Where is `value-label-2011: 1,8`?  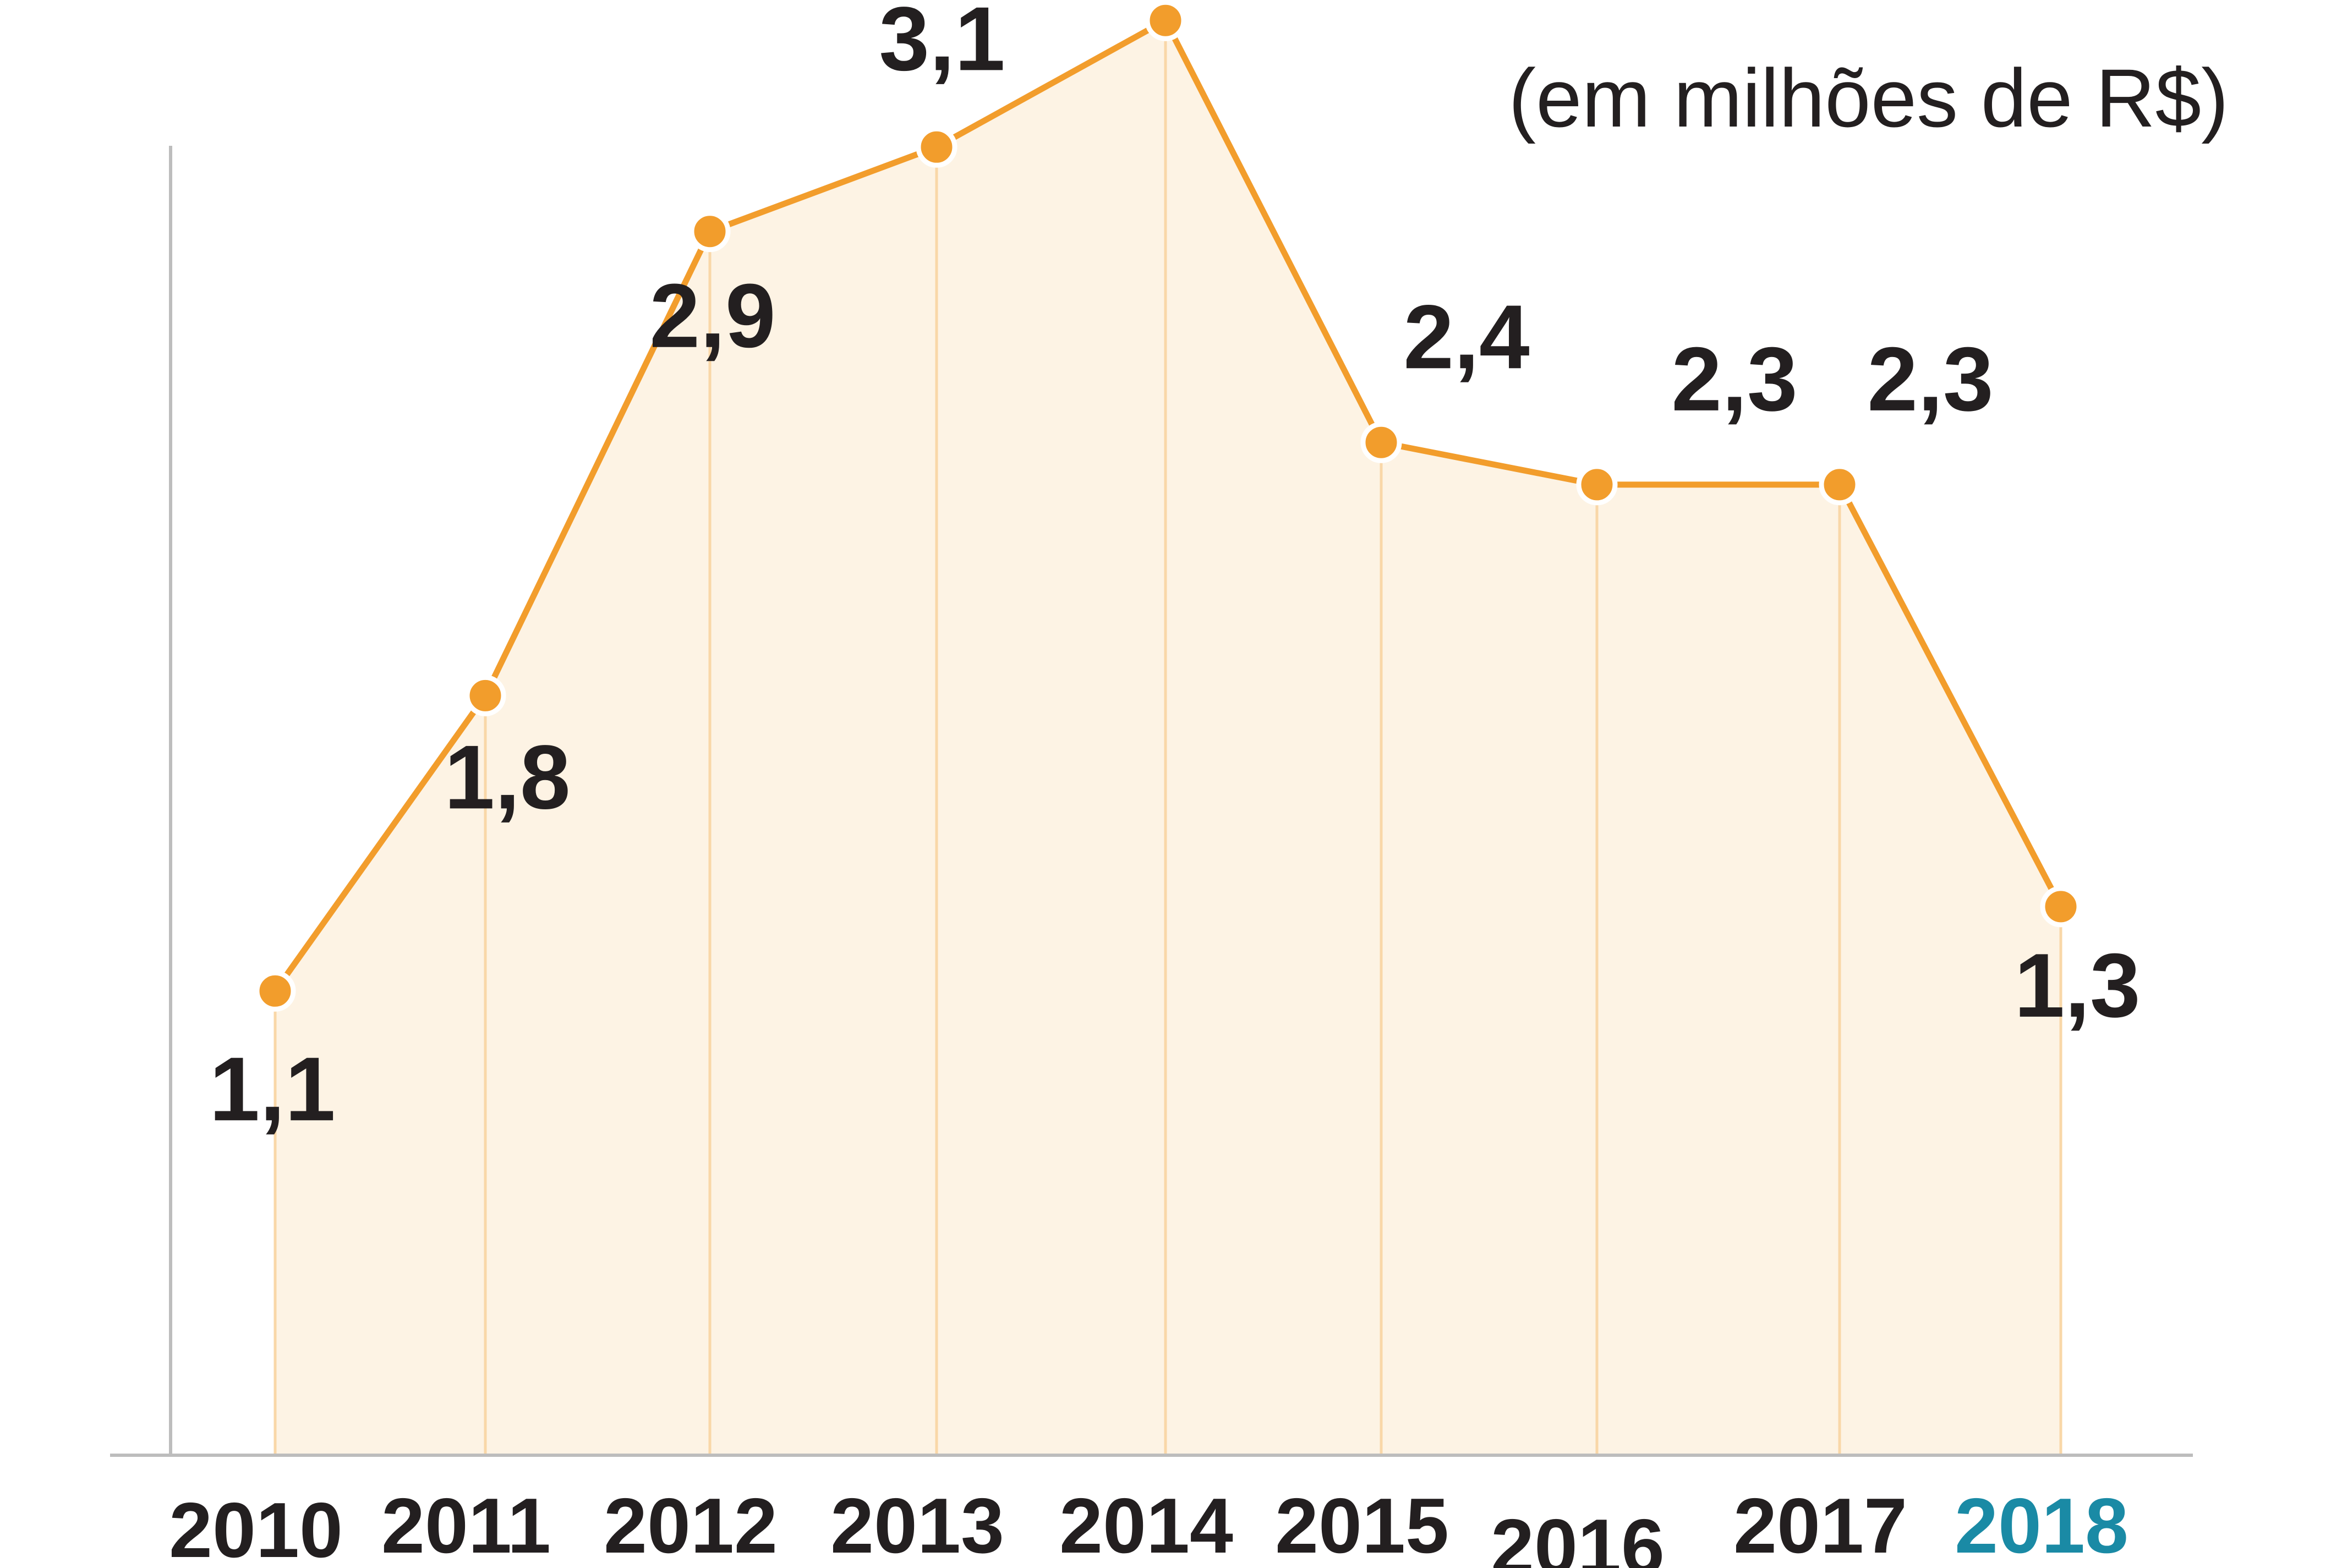 value-label-2011: 1,8 is located at coordinates (507, 776).